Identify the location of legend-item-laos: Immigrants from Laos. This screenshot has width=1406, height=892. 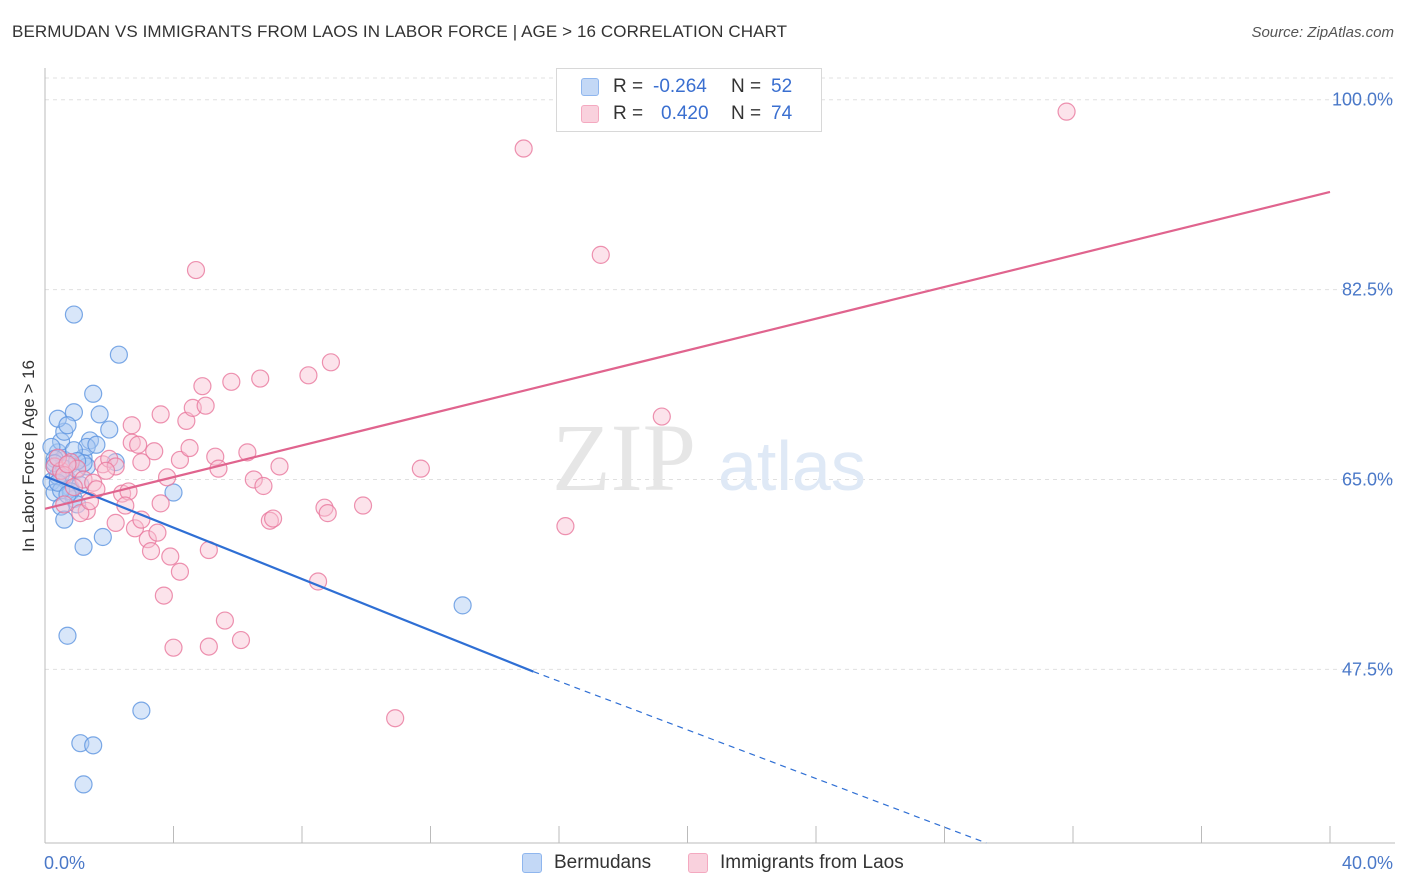
(796, 863).